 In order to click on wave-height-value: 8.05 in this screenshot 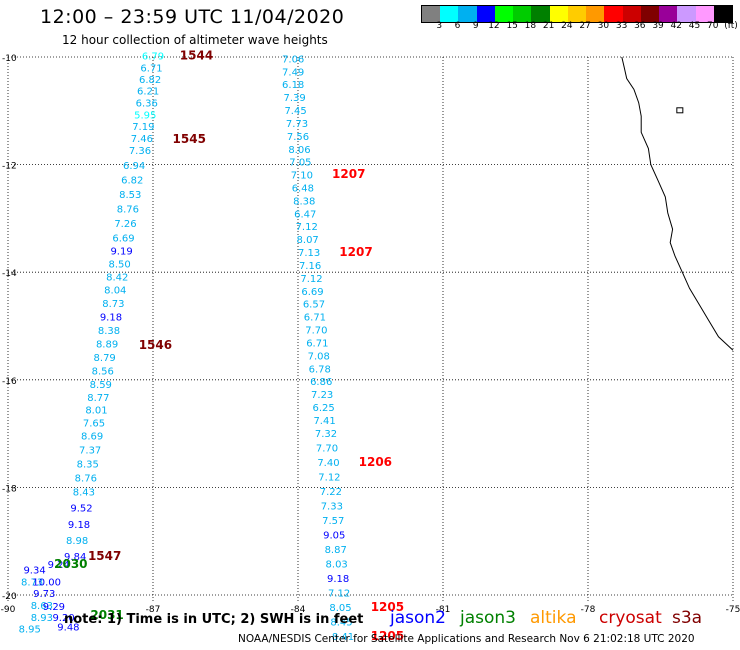, I will do `click(340, 608)`.